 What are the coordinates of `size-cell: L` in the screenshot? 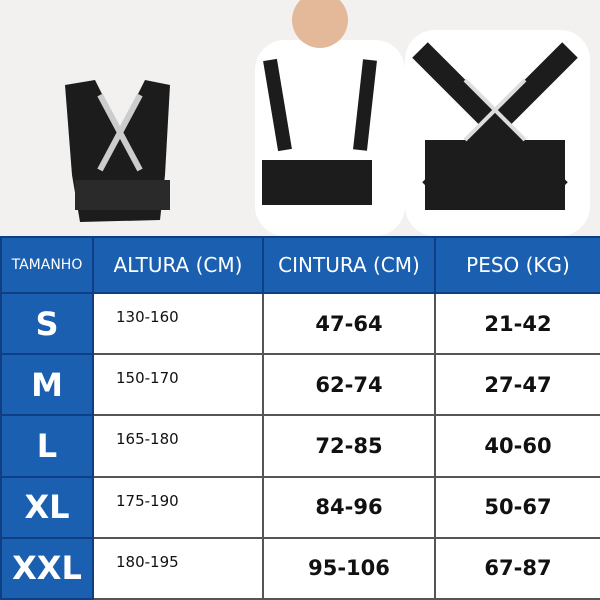 It's located at (47, 446).